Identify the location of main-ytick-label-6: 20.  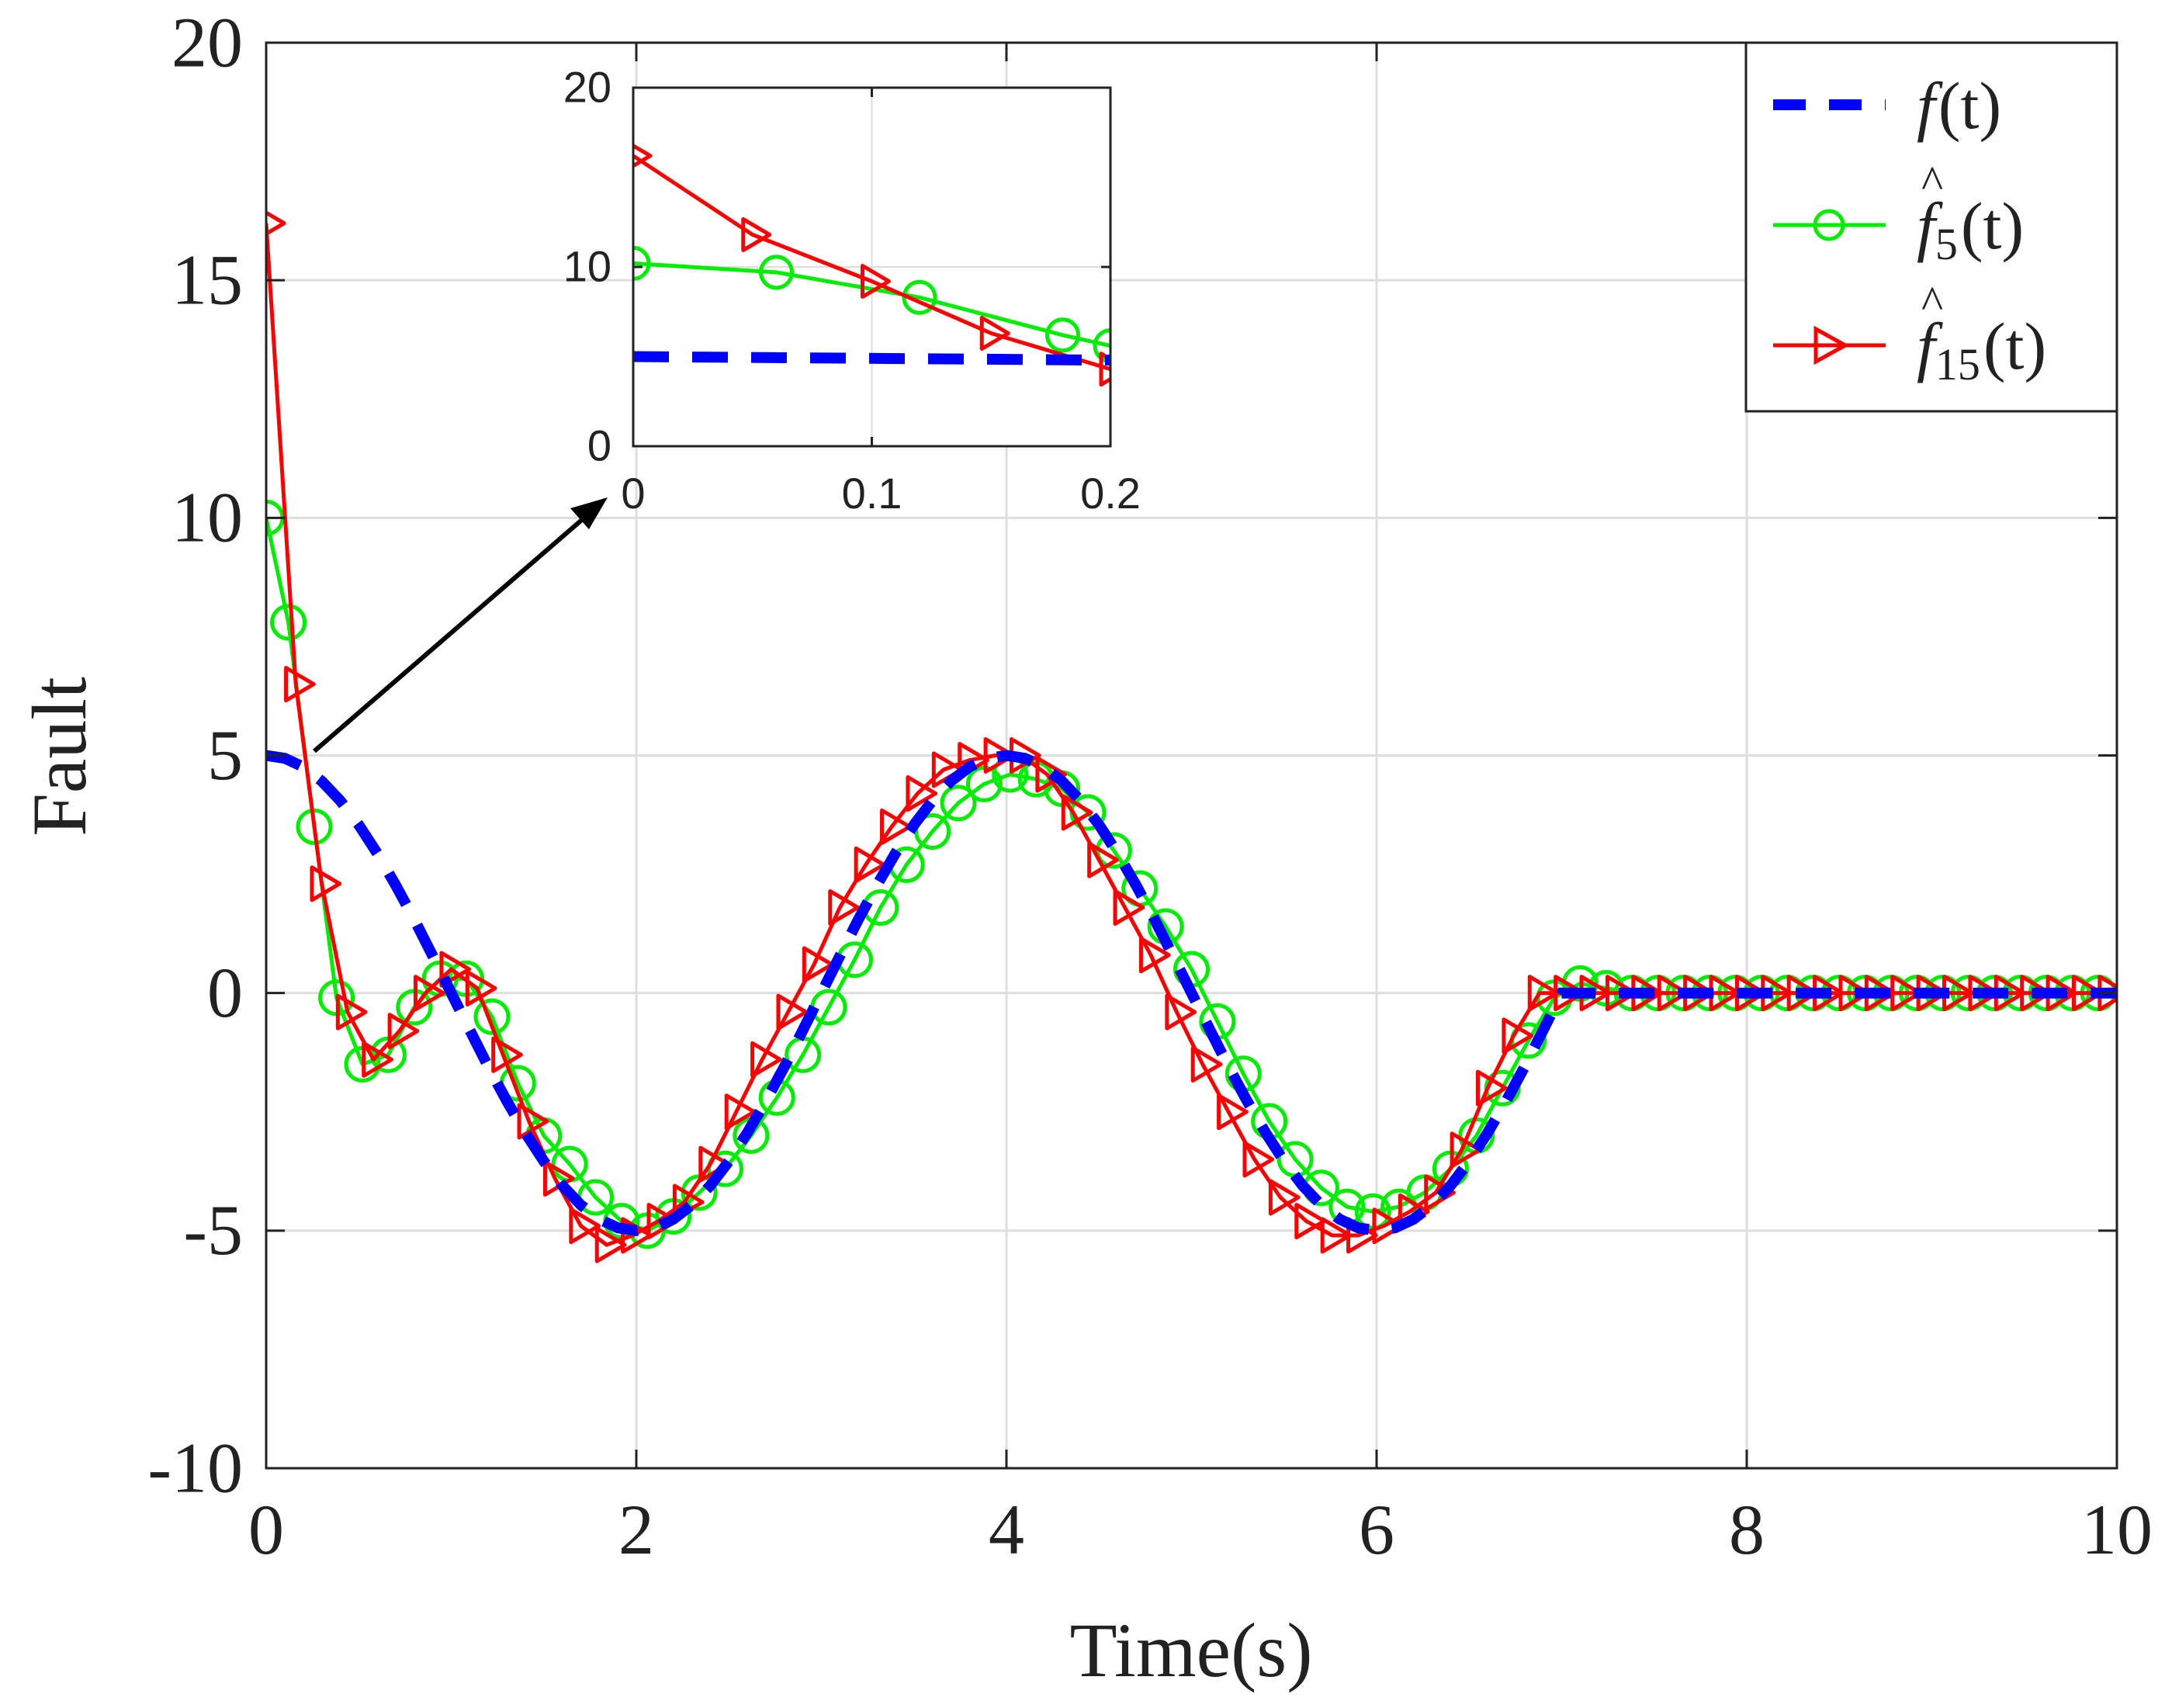
(207, 41).